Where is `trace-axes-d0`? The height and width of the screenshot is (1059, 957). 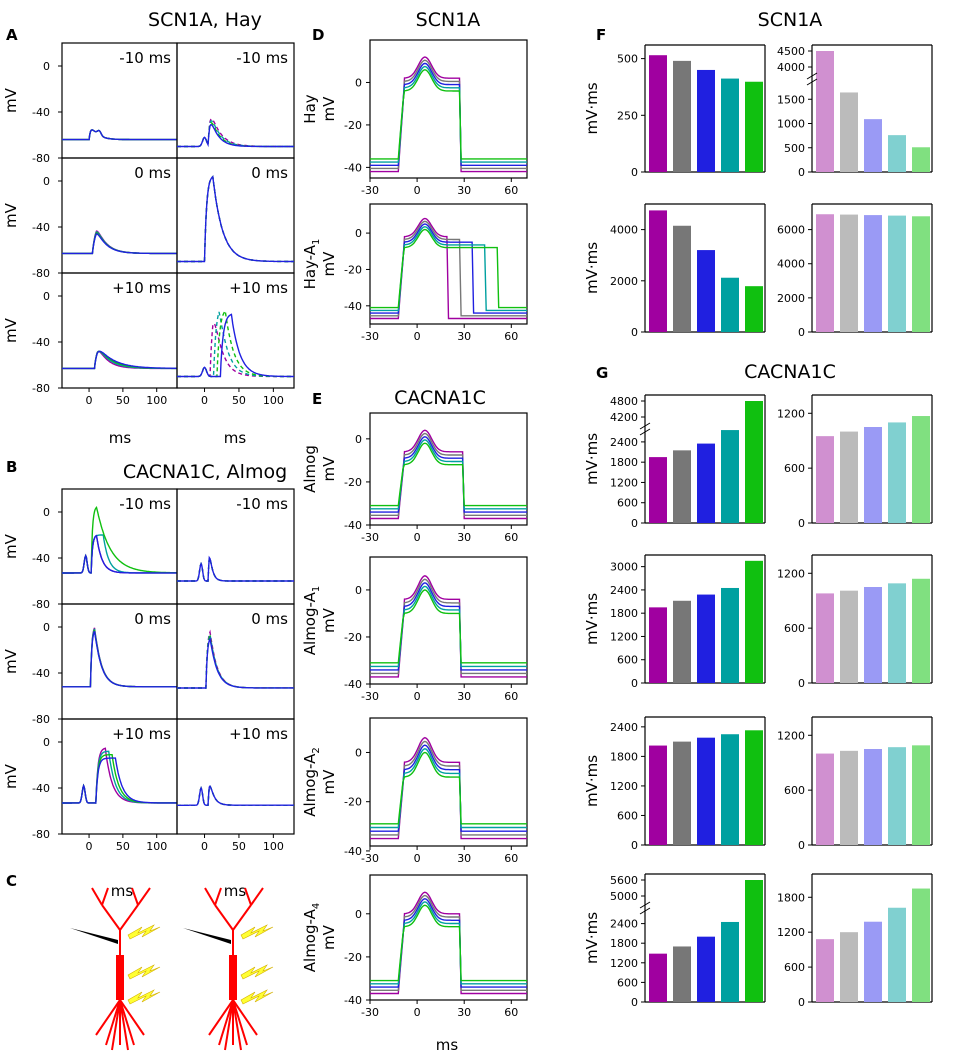
trace-axes-d0 is located at coordinates (448, 109).